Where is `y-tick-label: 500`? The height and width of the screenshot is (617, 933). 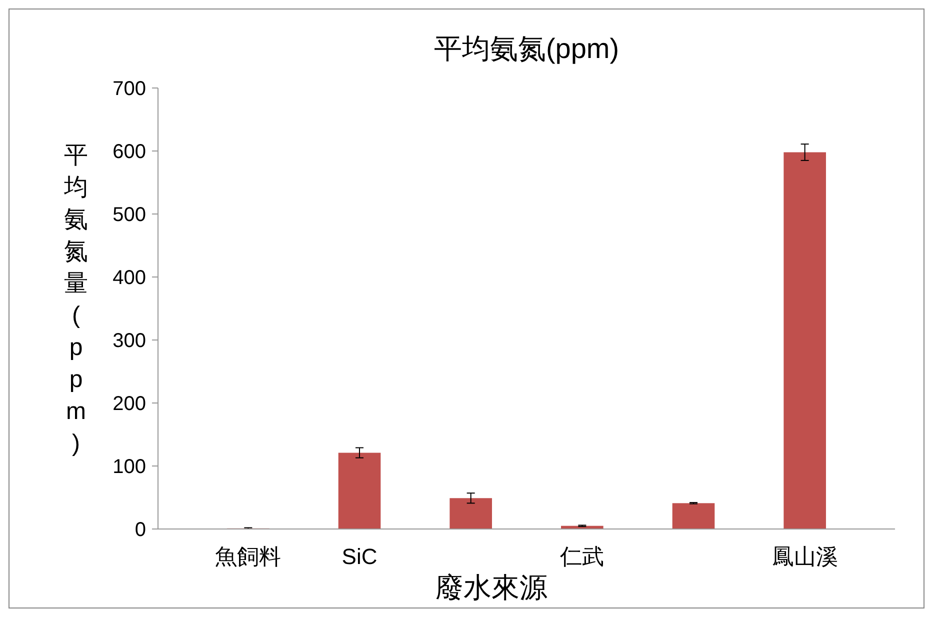 y-tick-label: 500 is located at coordinates (129, 215).